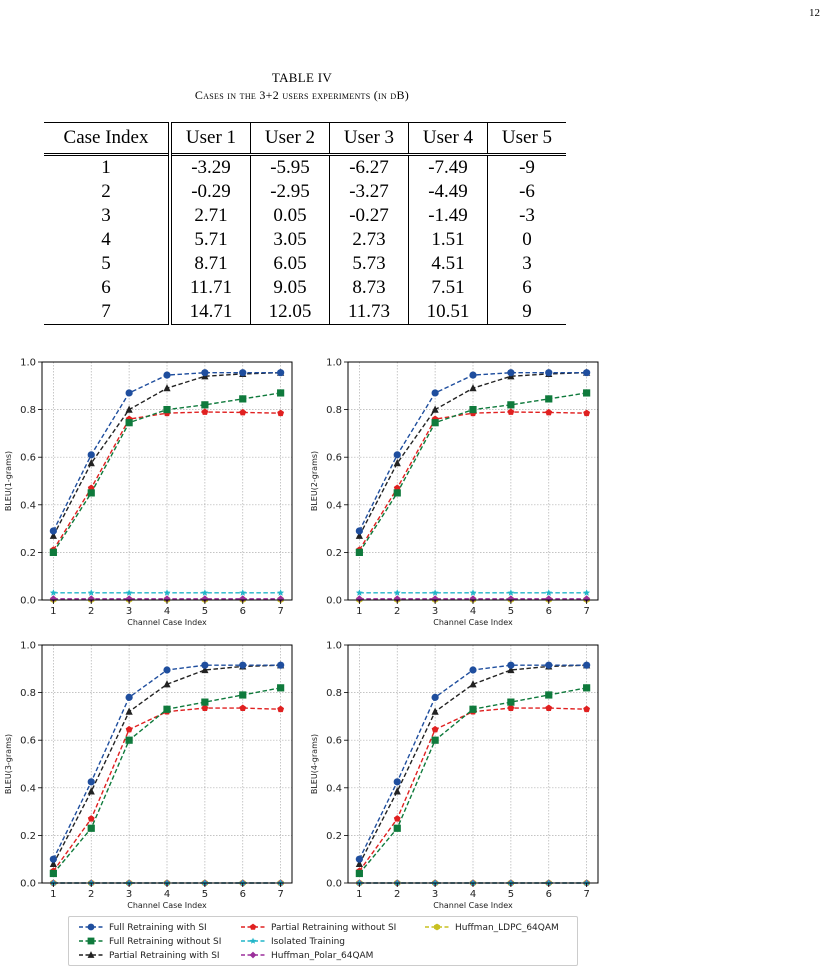 Image resolution: width=826 pixels, height=970 pixels. Describe the element at coordinates (448, 216) in the screenshot. I see `table-cell: -1.49` at that location.